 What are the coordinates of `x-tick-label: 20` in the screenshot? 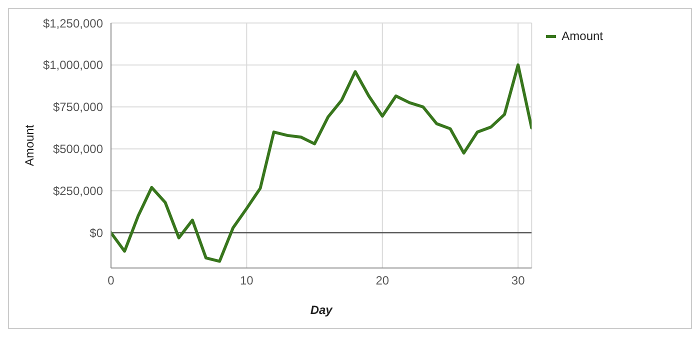 It's located at (383, 281).